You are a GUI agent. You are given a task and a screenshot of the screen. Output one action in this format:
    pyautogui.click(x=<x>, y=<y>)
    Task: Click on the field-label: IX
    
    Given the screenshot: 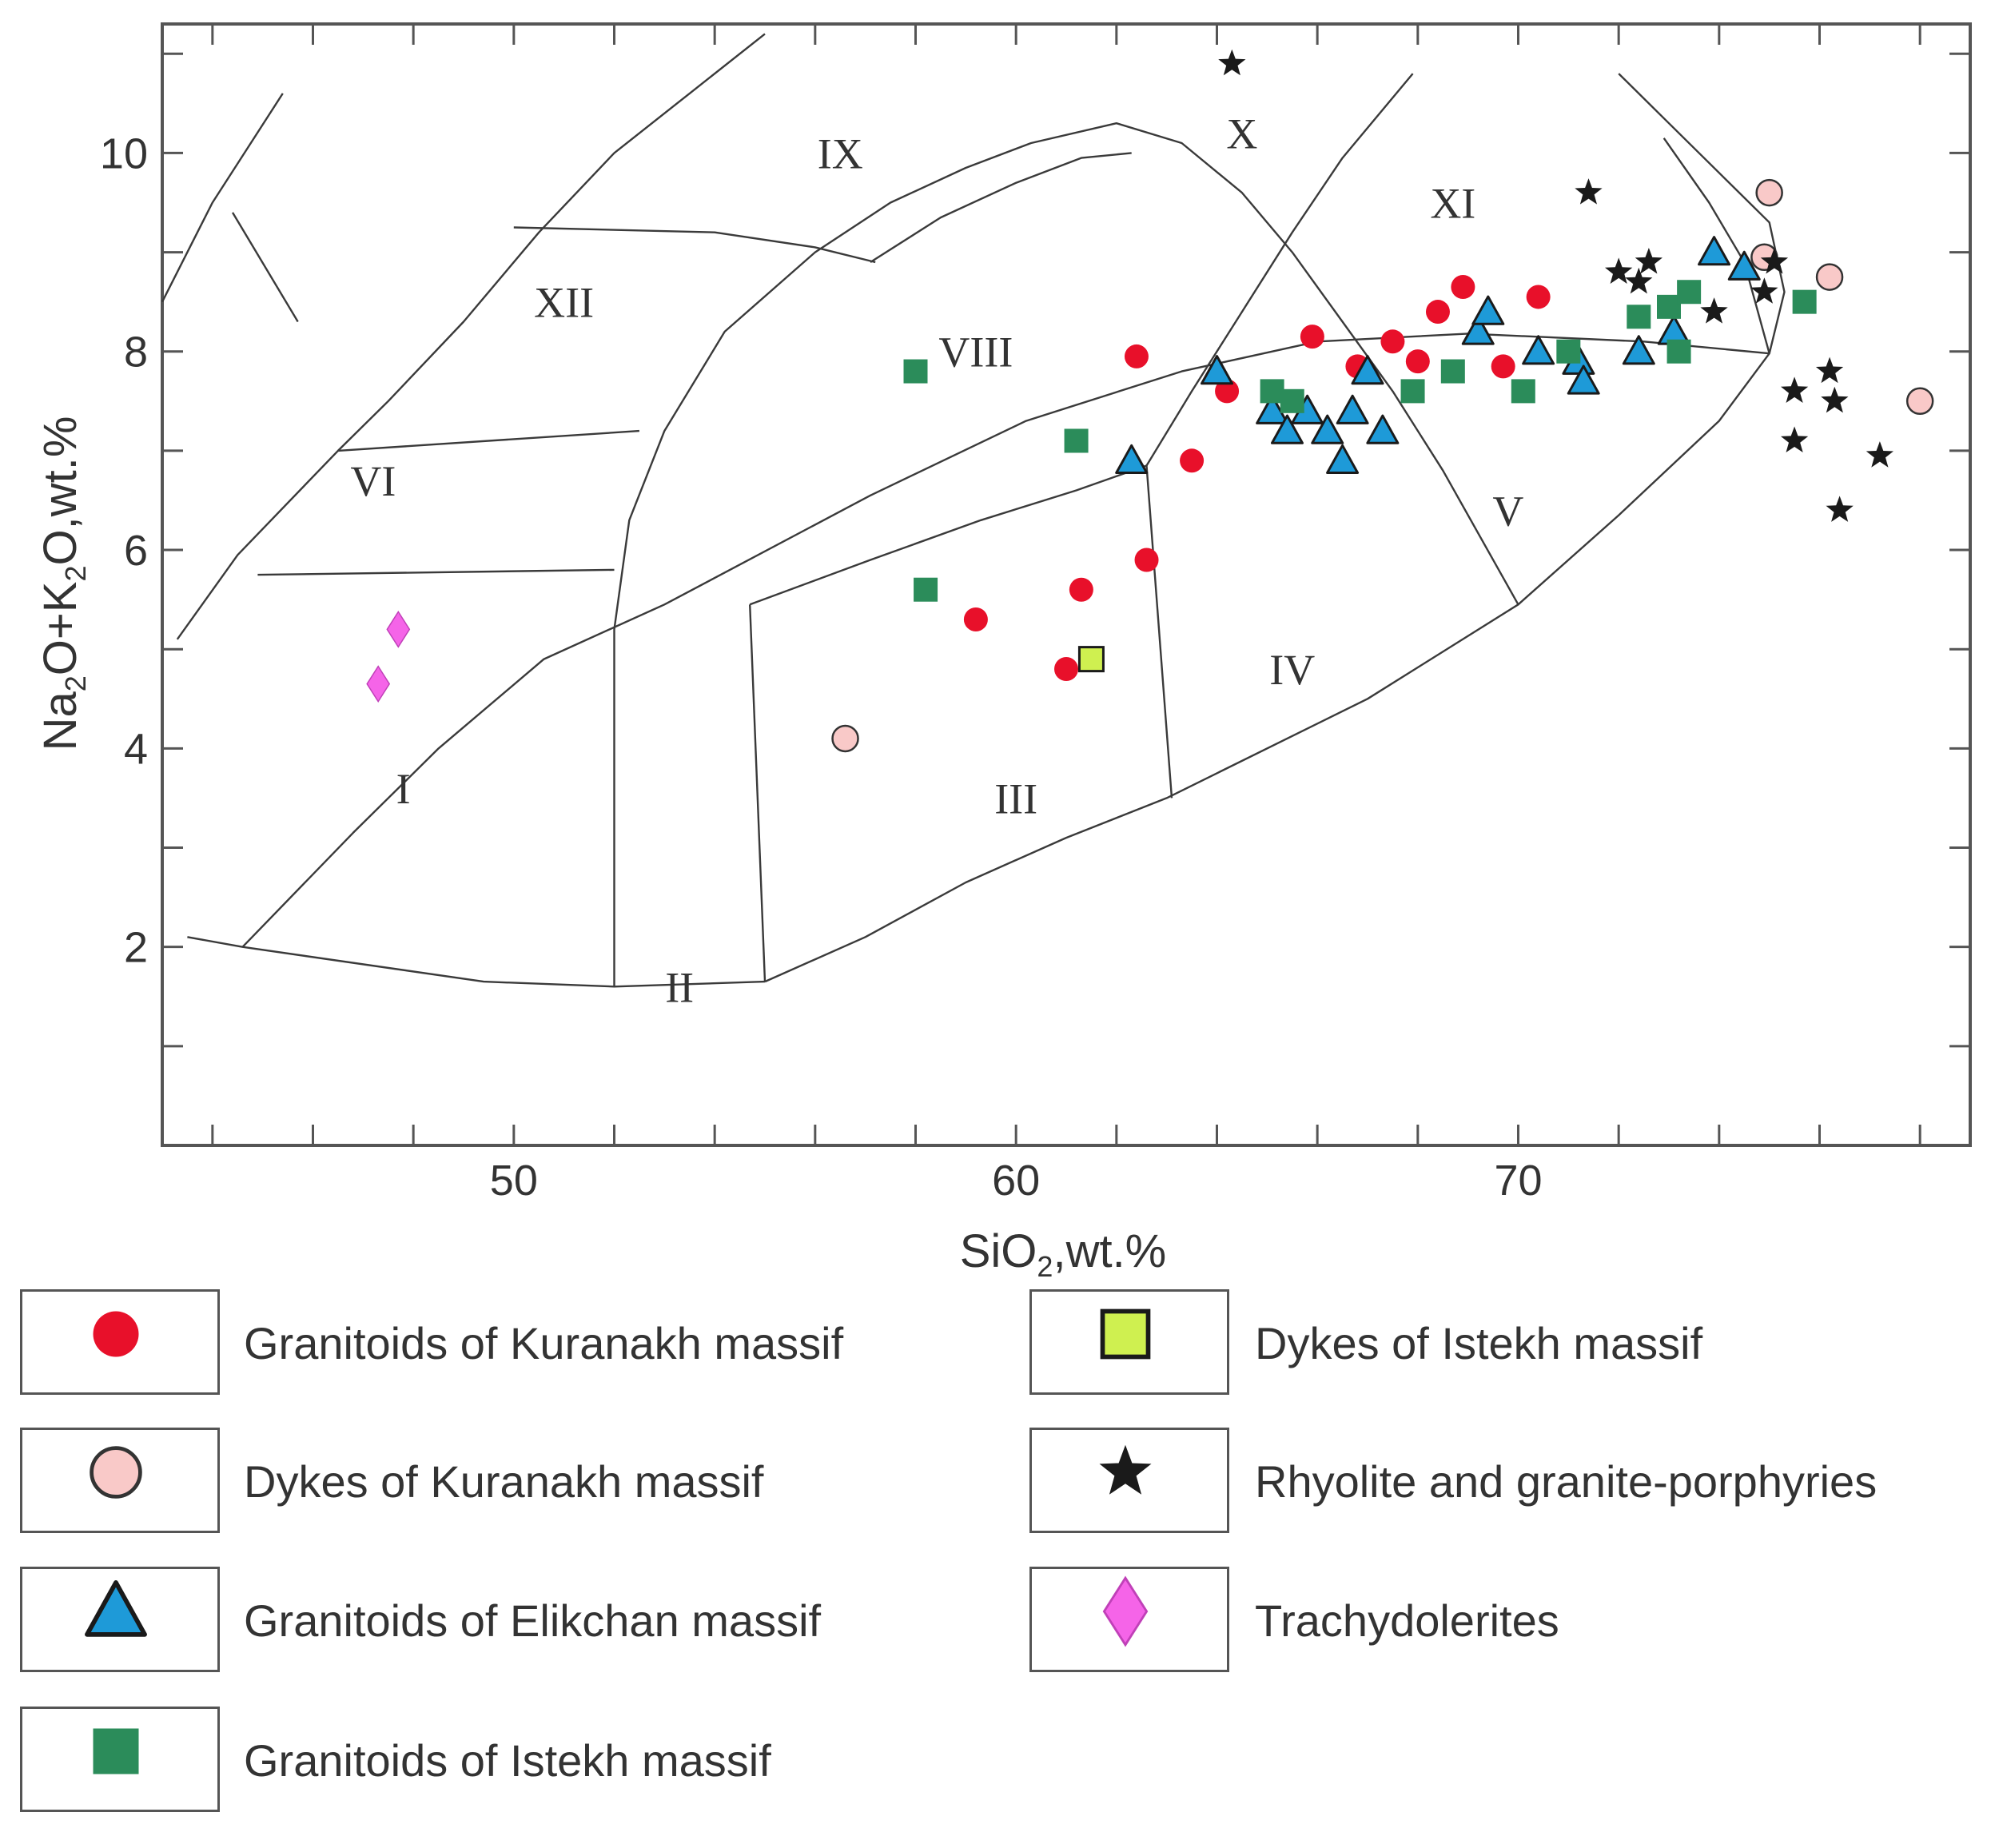 What is the action you would take?
    pyautogui.click(x=840, y=153)
    